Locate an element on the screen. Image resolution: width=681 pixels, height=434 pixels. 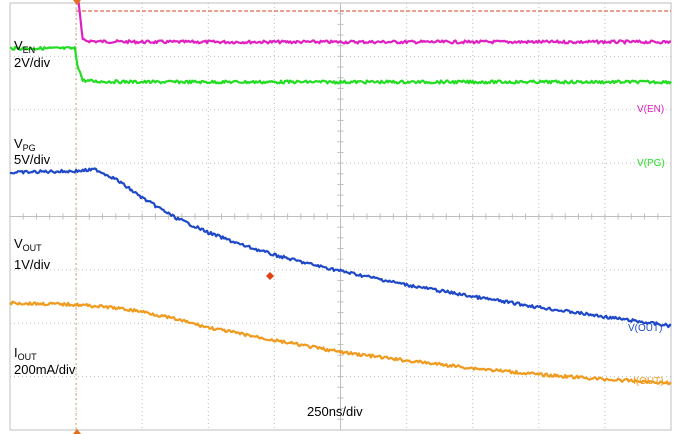
trace-tag-vout: V(OUT) is located at coordinates (645, 328).